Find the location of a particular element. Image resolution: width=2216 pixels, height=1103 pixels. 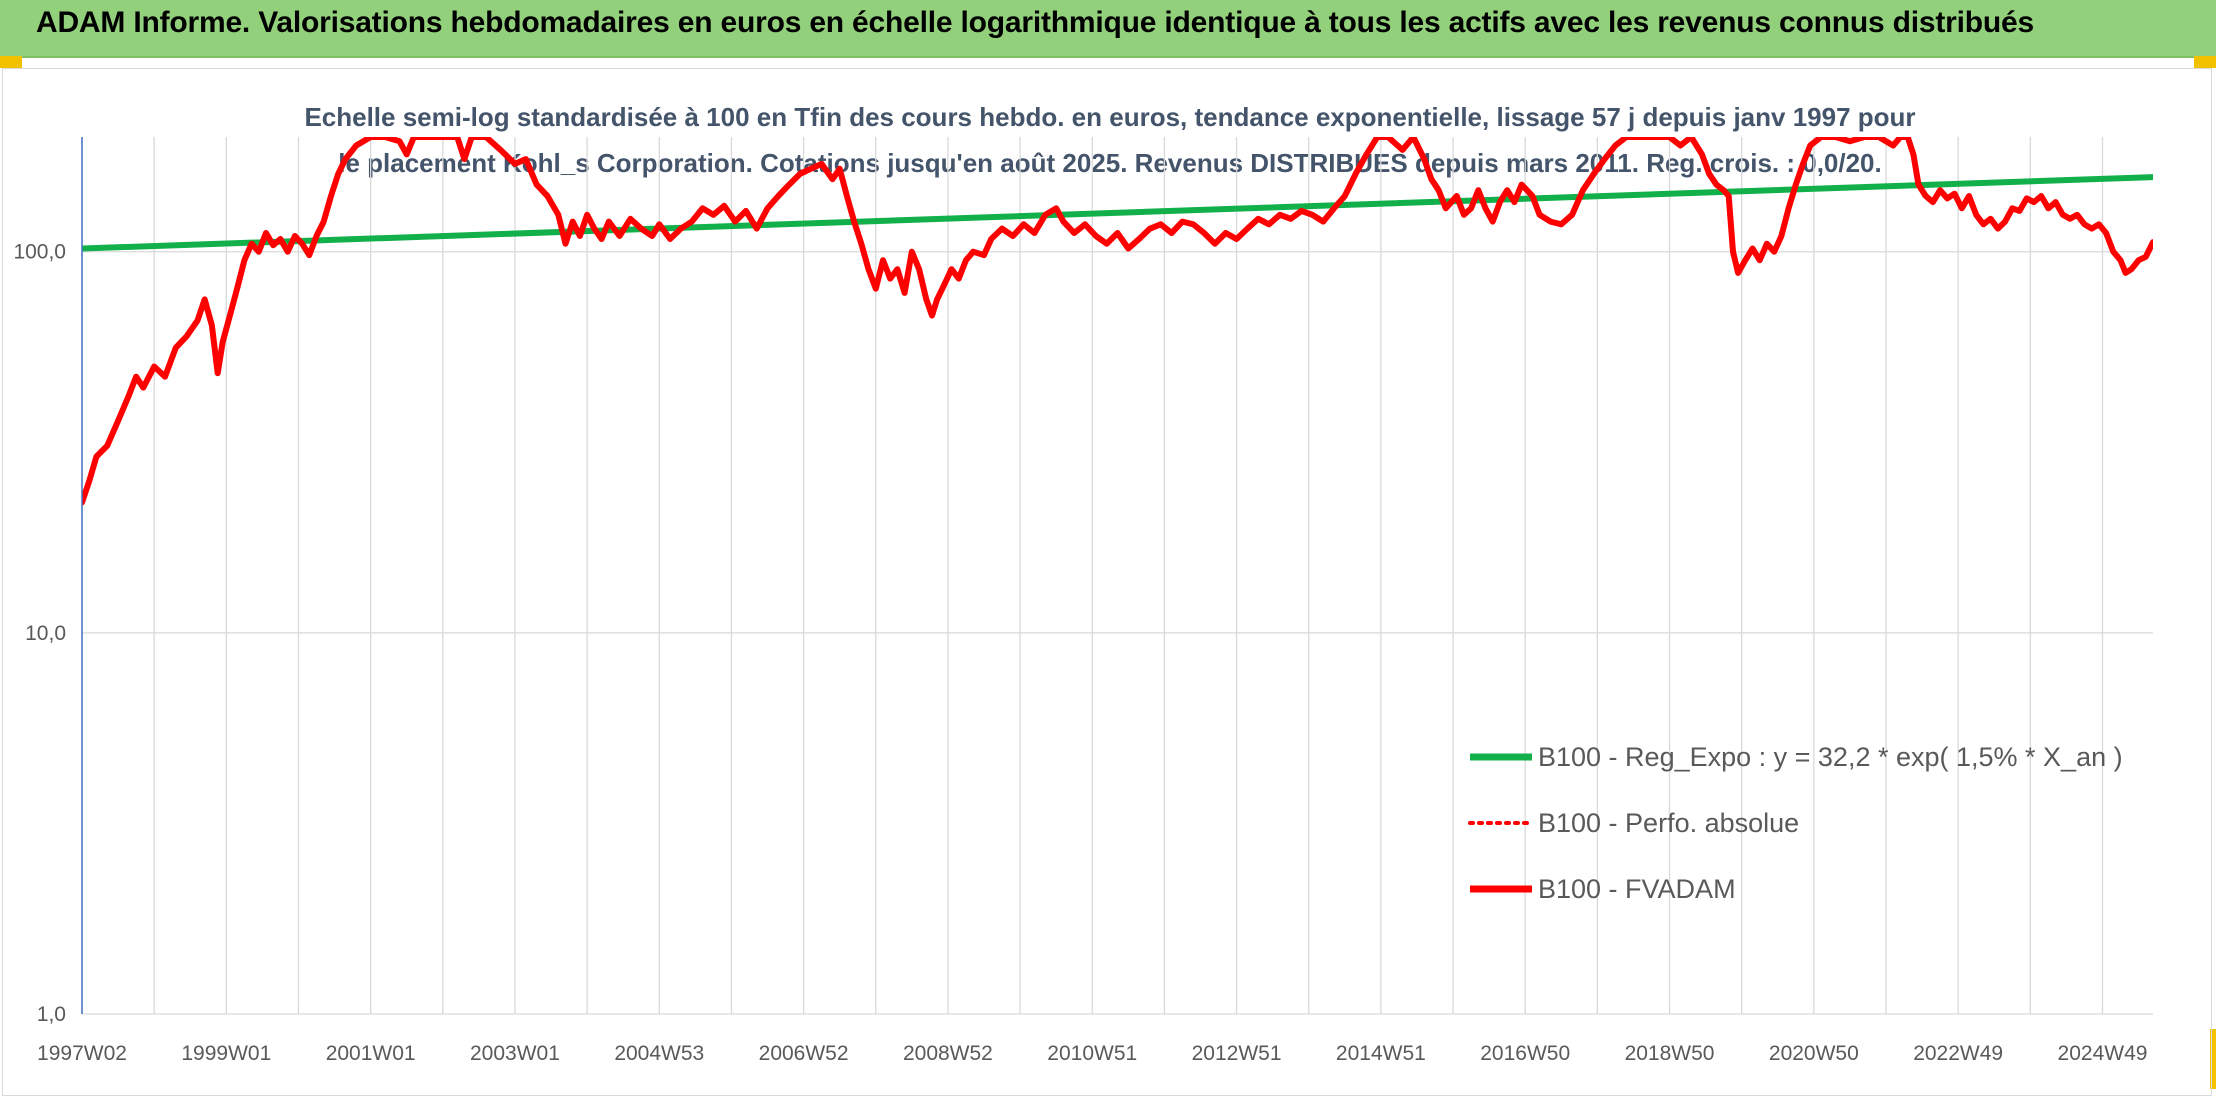

x-tick-label: 2003W01 is located at coordinates (515, 1053).